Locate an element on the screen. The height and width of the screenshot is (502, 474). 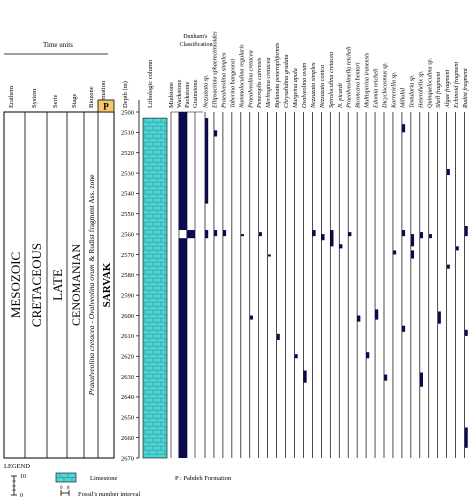
depth-tick-label: 2500 is located at coordinates (127, 112).